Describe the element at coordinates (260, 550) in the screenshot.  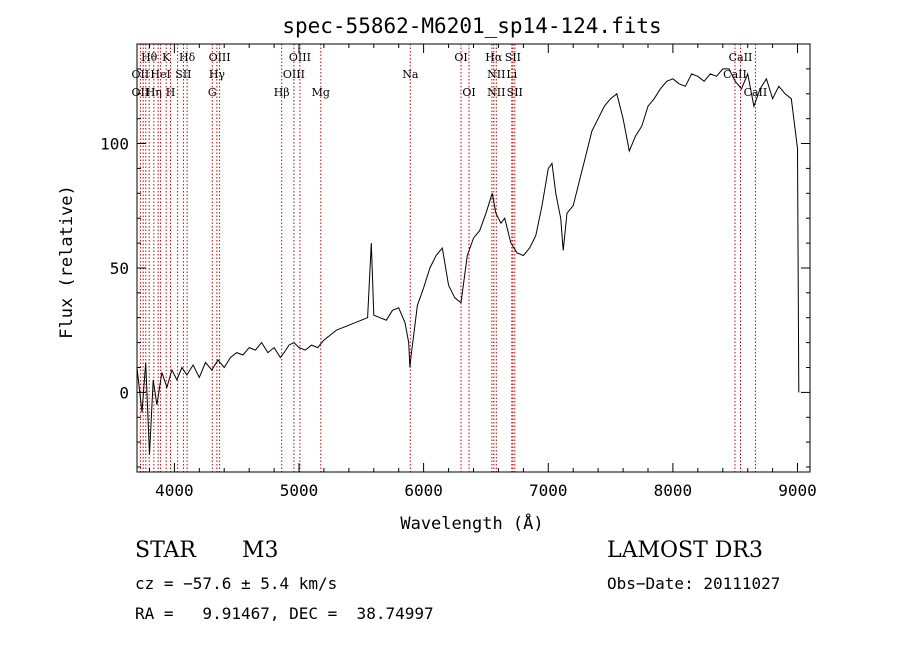
I see `object-subclass: M3` at that location.